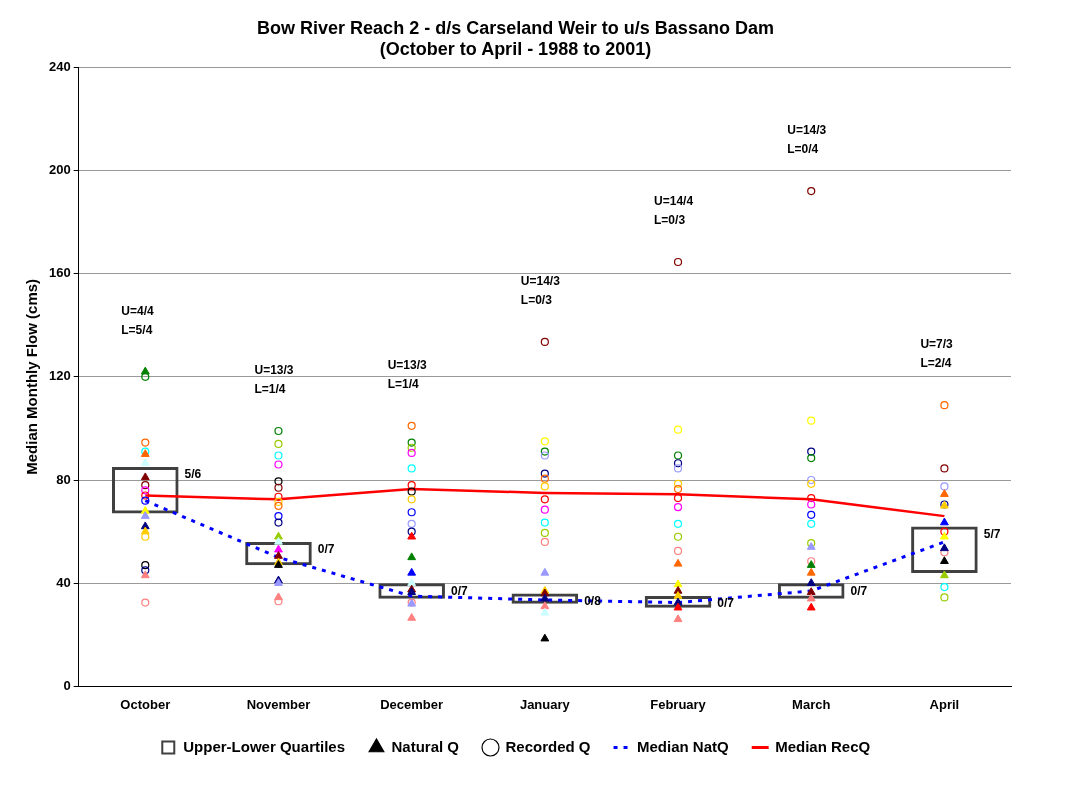  What do you see at coordinates (425, 746) in the screenshot?
I see `legend-label: Natural Q` at bounding box center [425, 746].